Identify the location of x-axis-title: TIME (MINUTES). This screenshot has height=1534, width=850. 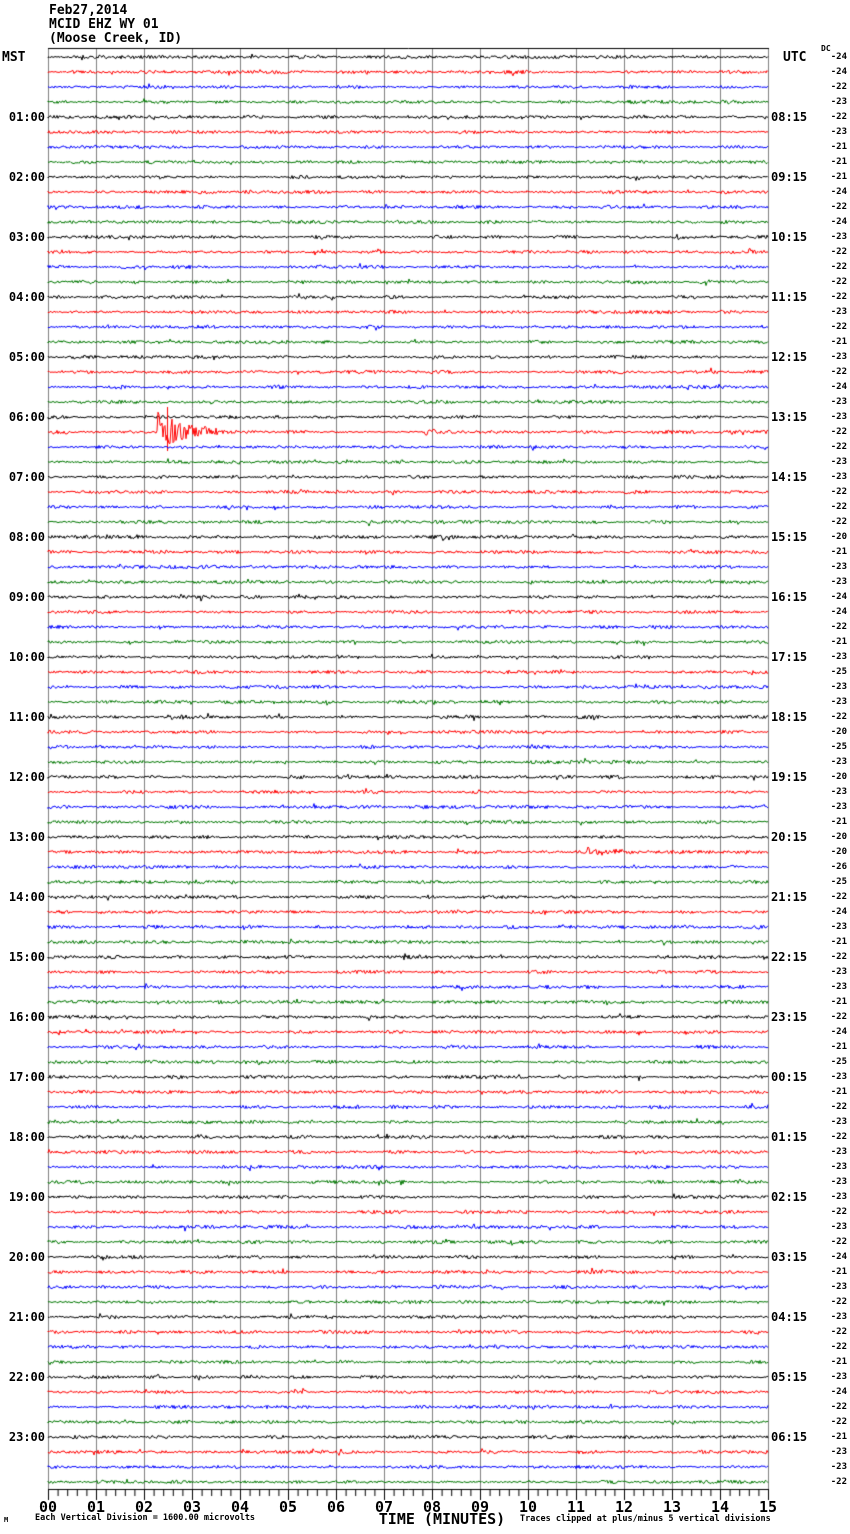
(442, 1519).